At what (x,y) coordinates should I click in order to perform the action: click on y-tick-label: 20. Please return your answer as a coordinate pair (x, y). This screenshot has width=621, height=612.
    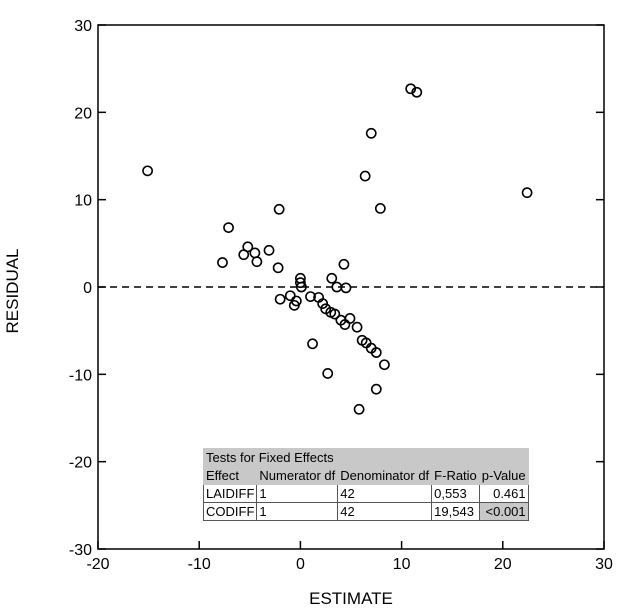
    Looking at the image, I should click on (83, 113).